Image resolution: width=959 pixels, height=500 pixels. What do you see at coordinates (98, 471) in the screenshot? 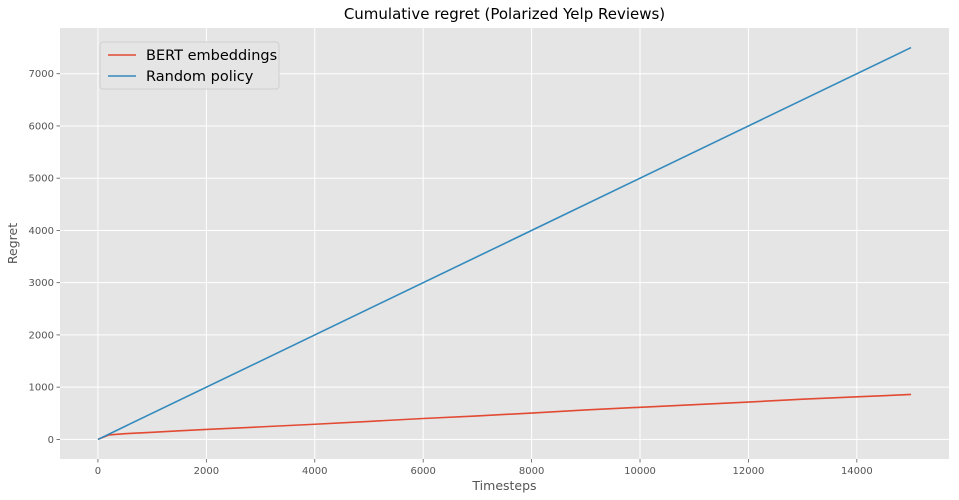
I see `x-tick-label: 0` at bounding box center [98, 471].